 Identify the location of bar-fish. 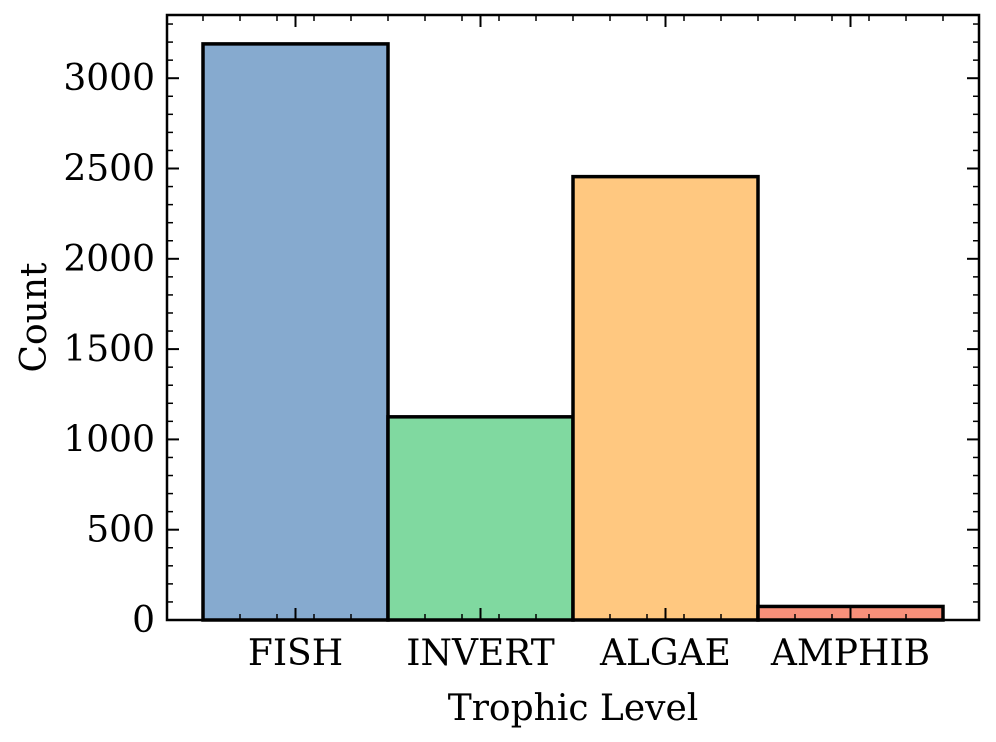
(295, 332).